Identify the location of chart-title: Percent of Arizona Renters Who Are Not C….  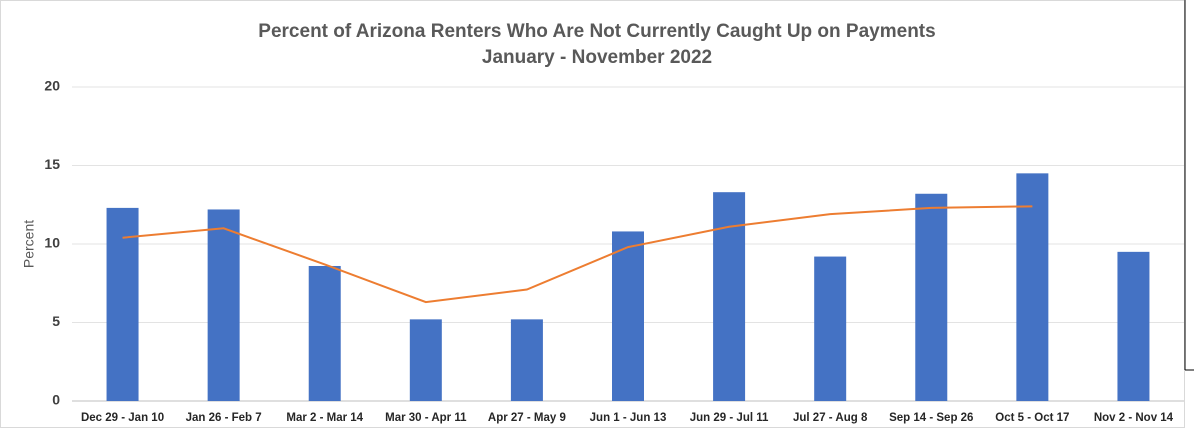
(596, 31).